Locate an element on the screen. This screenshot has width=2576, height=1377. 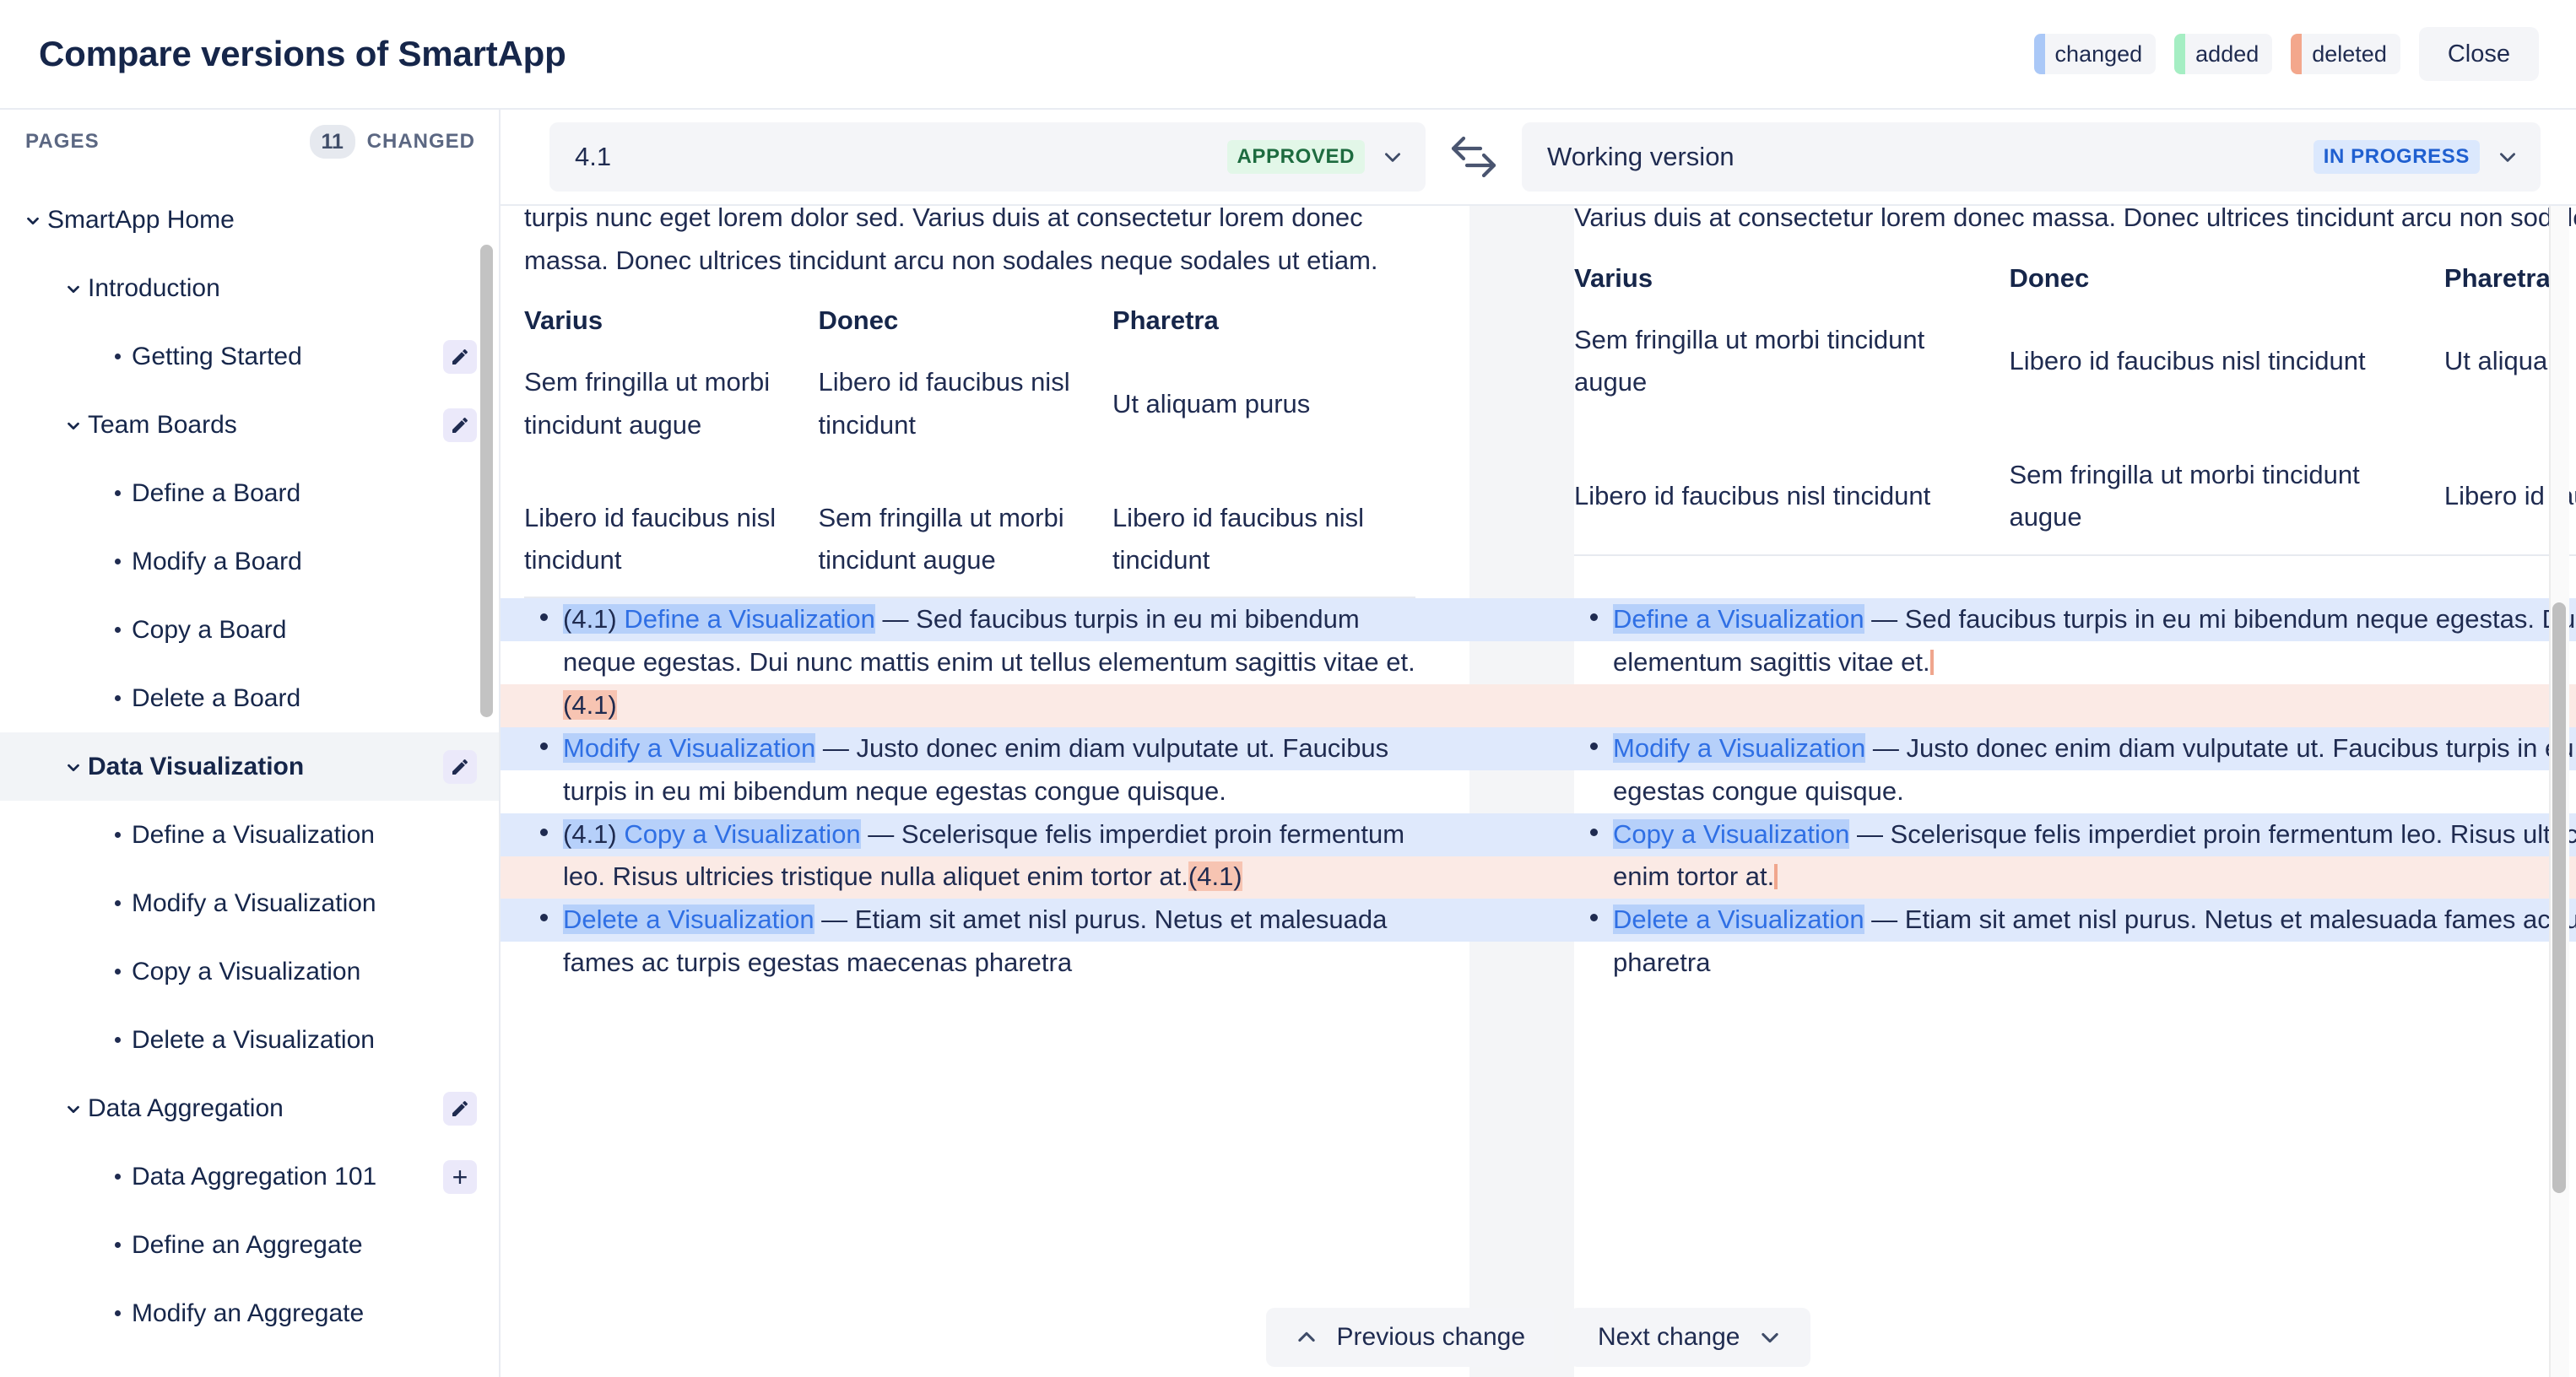
sidebar-item-label: Modify a Visualization is located at coordinates (254, 902).